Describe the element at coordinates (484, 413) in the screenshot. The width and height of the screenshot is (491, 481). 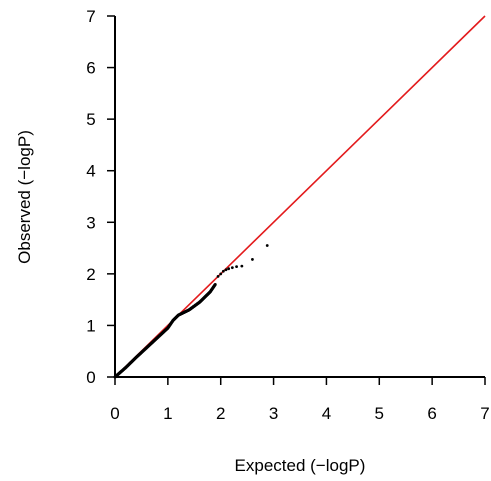
I see `x-tick-label: 7` at that location.